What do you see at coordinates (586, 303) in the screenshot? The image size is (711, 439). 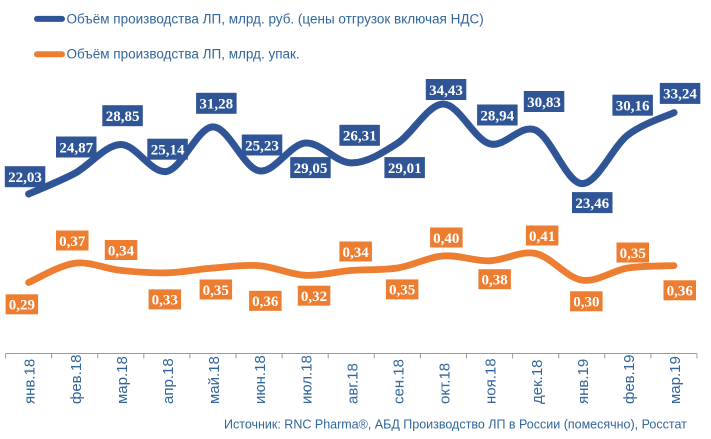 I see `svg-text: 0,30` at bounding box center [586, 303].